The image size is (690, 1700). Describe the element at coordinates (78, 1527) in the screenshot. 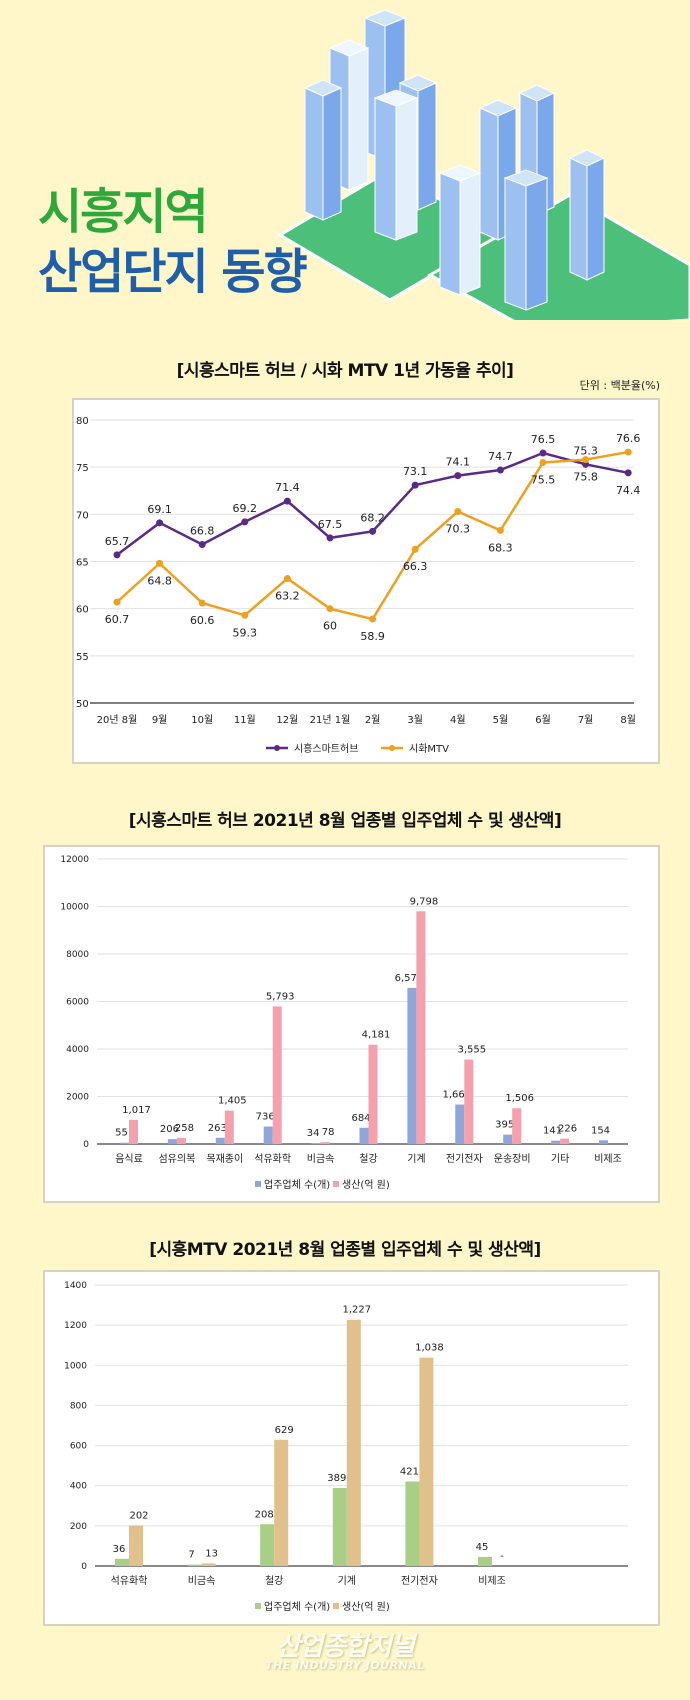

I see `y-tick-label: 200` at that location.